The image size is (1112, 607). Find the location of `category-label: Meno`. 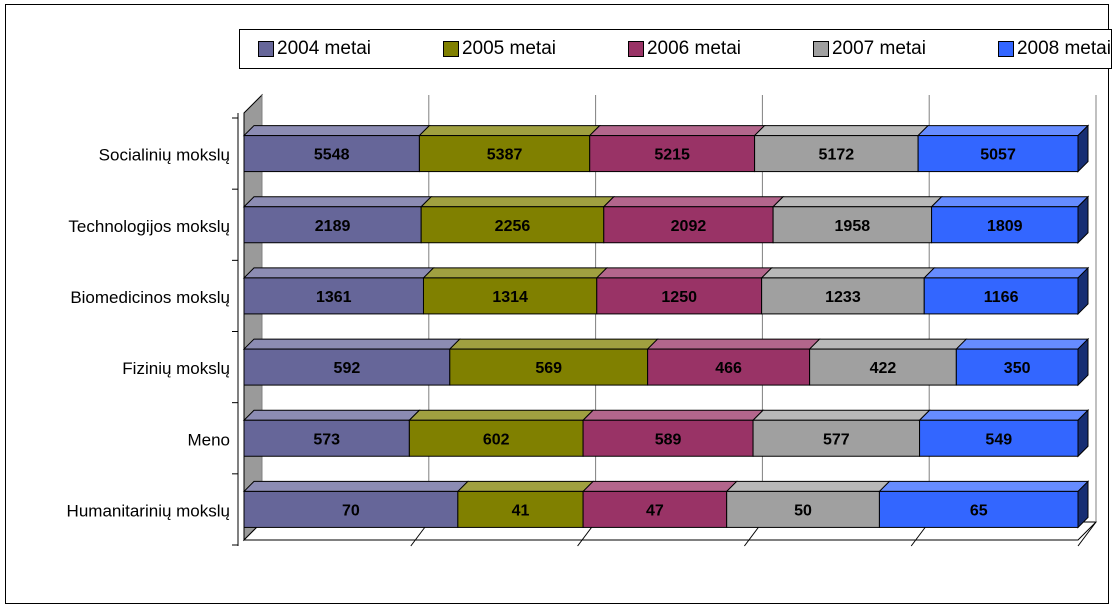

category-label: Meno is located at coordinates (208, 439).